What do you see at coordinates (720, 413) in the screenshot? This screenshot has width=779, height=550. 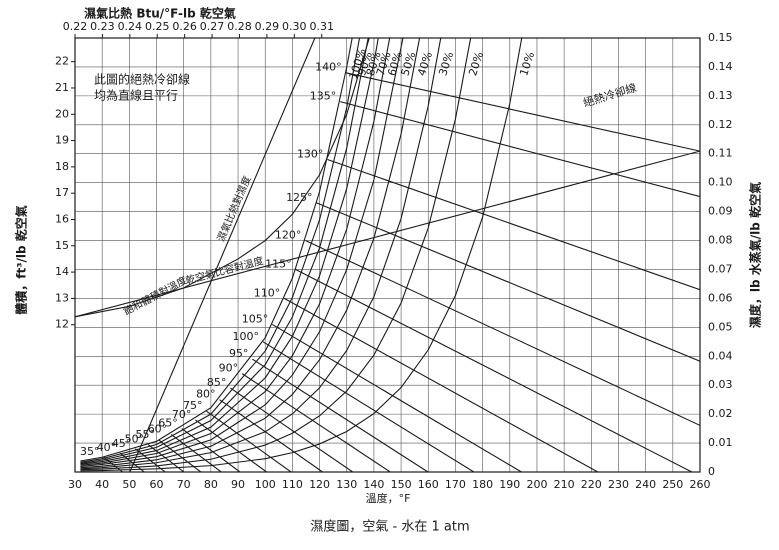 I see `y2-tick-label: 0.02` at bounding box center [720, 413].